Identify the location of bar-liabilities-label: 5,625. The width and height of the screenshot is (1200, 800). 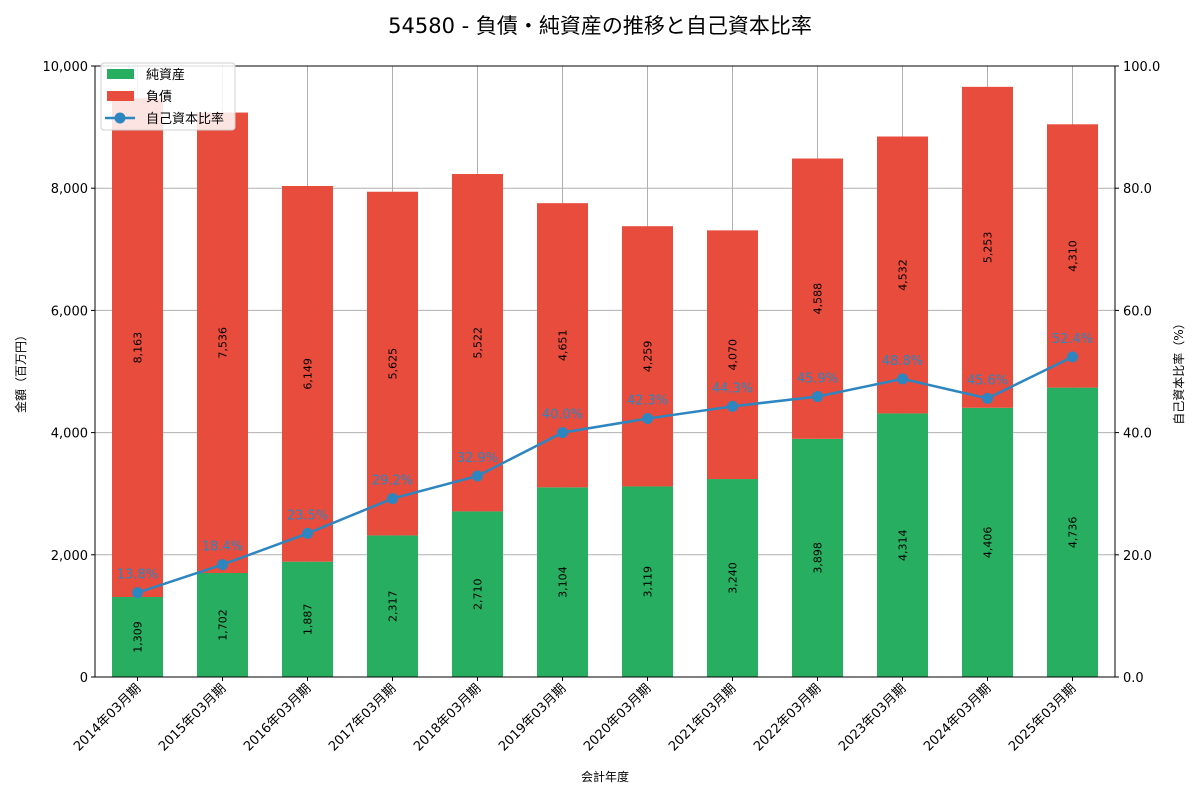
(393, 364).